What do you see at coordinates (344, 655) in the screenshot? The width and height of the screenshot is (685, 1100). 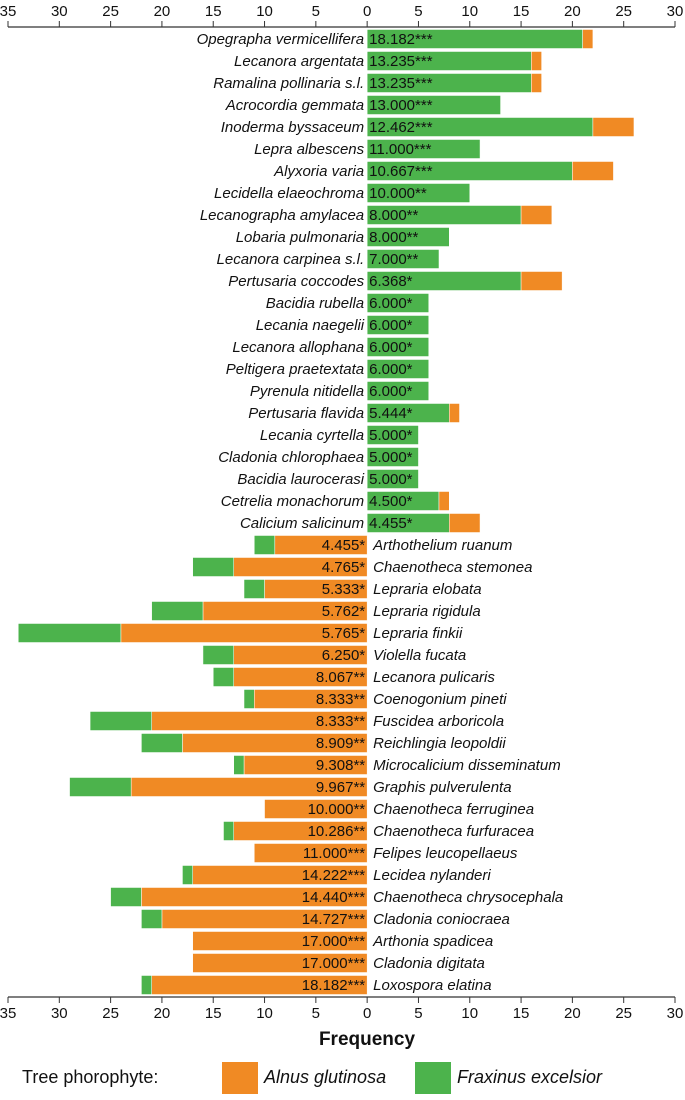 I see `indicator-label: 6.250*` at bounding box center [344, 655].